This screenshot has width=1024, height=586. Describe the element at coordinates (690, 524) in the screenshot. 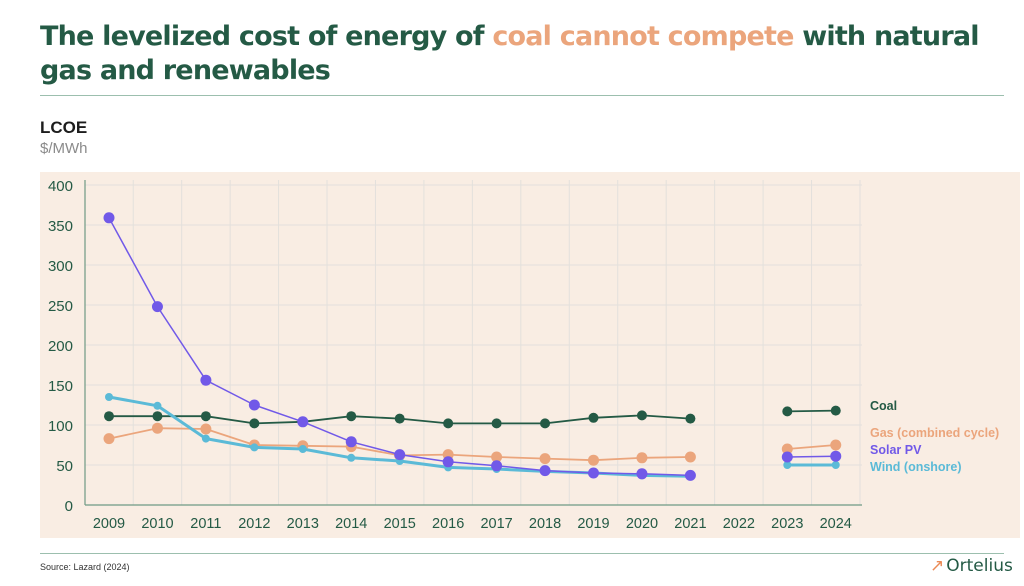

I see `x-tick-label: 2021` at that location.